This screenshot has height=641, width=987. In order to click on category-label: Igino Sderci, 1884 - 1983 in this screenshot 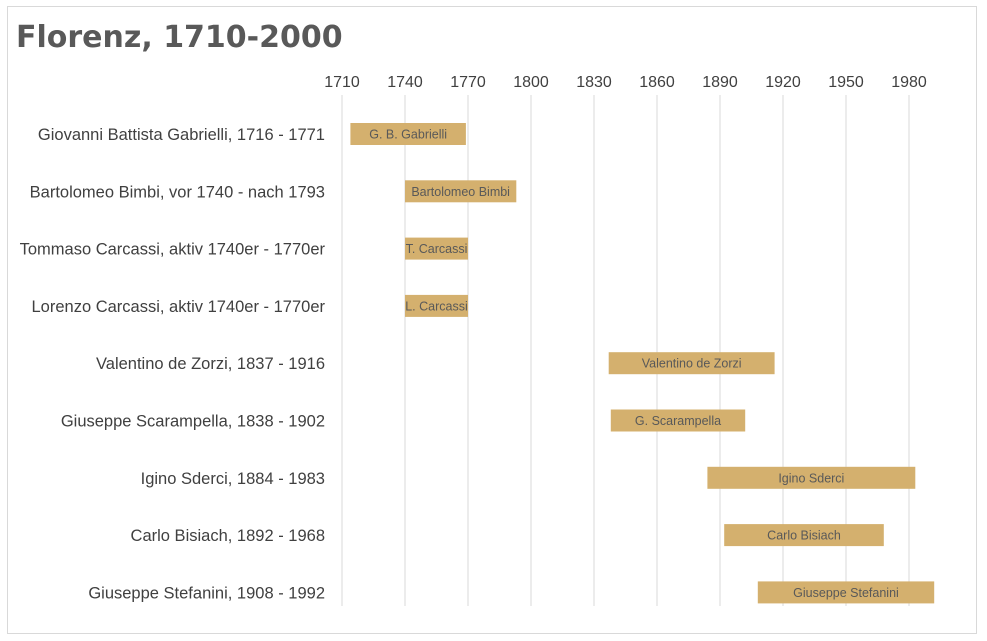, I will do `click(233, 479)`.